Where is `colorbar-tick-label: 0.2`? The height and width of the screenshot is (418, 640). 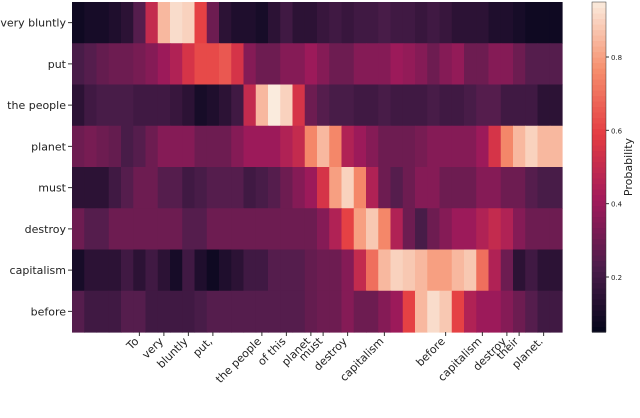
colorbar-tick-label: 0.2 is located at coordinates (616, 278).